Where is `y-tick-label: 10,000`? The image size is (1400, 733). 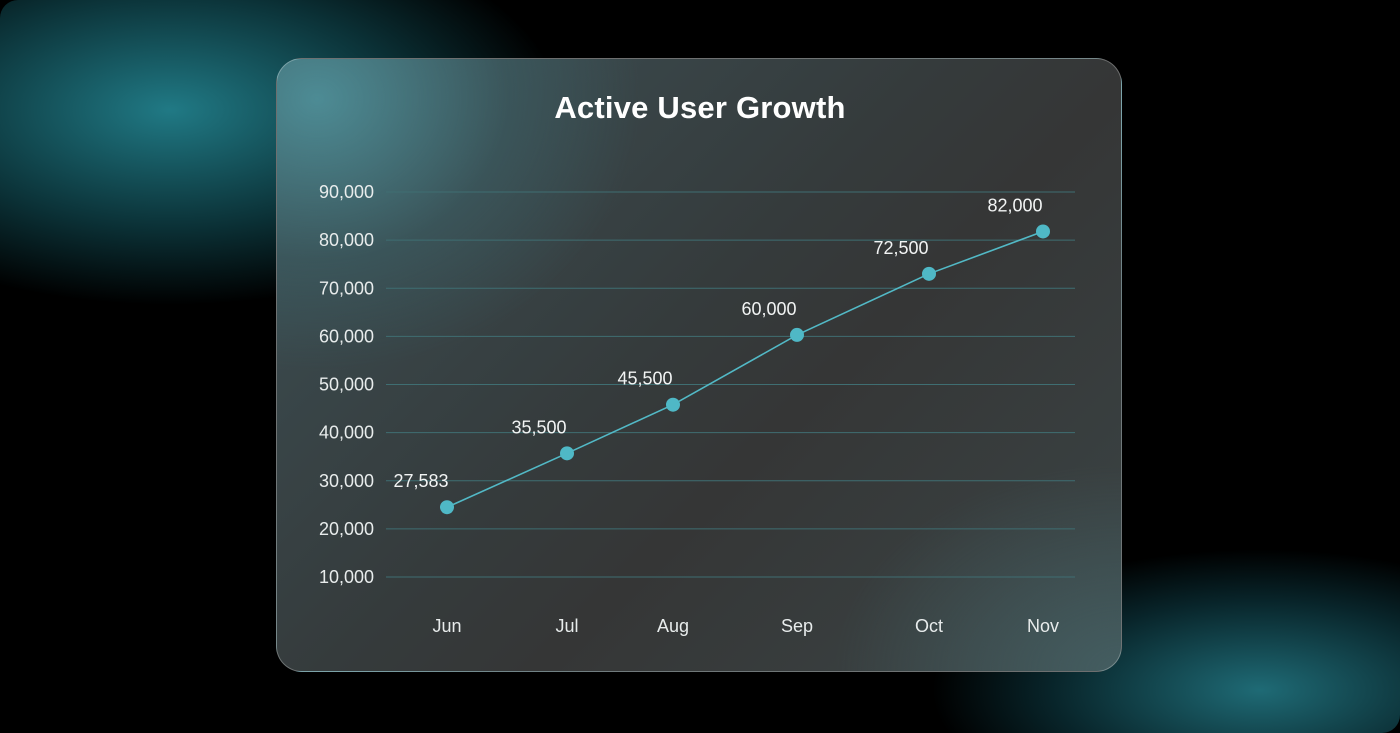 y-tick-label: 10,000 is located at coordinates (346, 577).